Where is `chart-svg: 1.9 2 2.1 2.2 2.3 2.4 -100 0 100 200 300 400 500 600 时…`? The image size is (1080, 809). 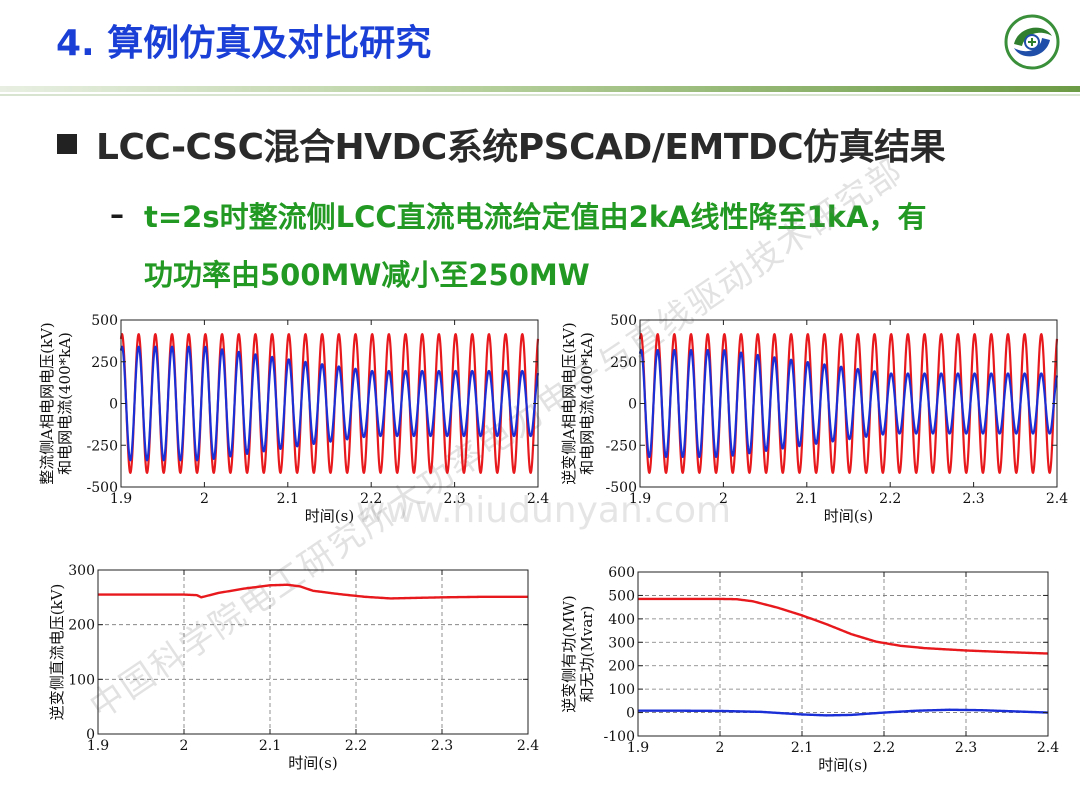 chart-svg: 1.9 2 2.1 2.2 2.3 2.4 -100 0 100 200 300 400 500 600 时… is located at coordinates (809, 669).